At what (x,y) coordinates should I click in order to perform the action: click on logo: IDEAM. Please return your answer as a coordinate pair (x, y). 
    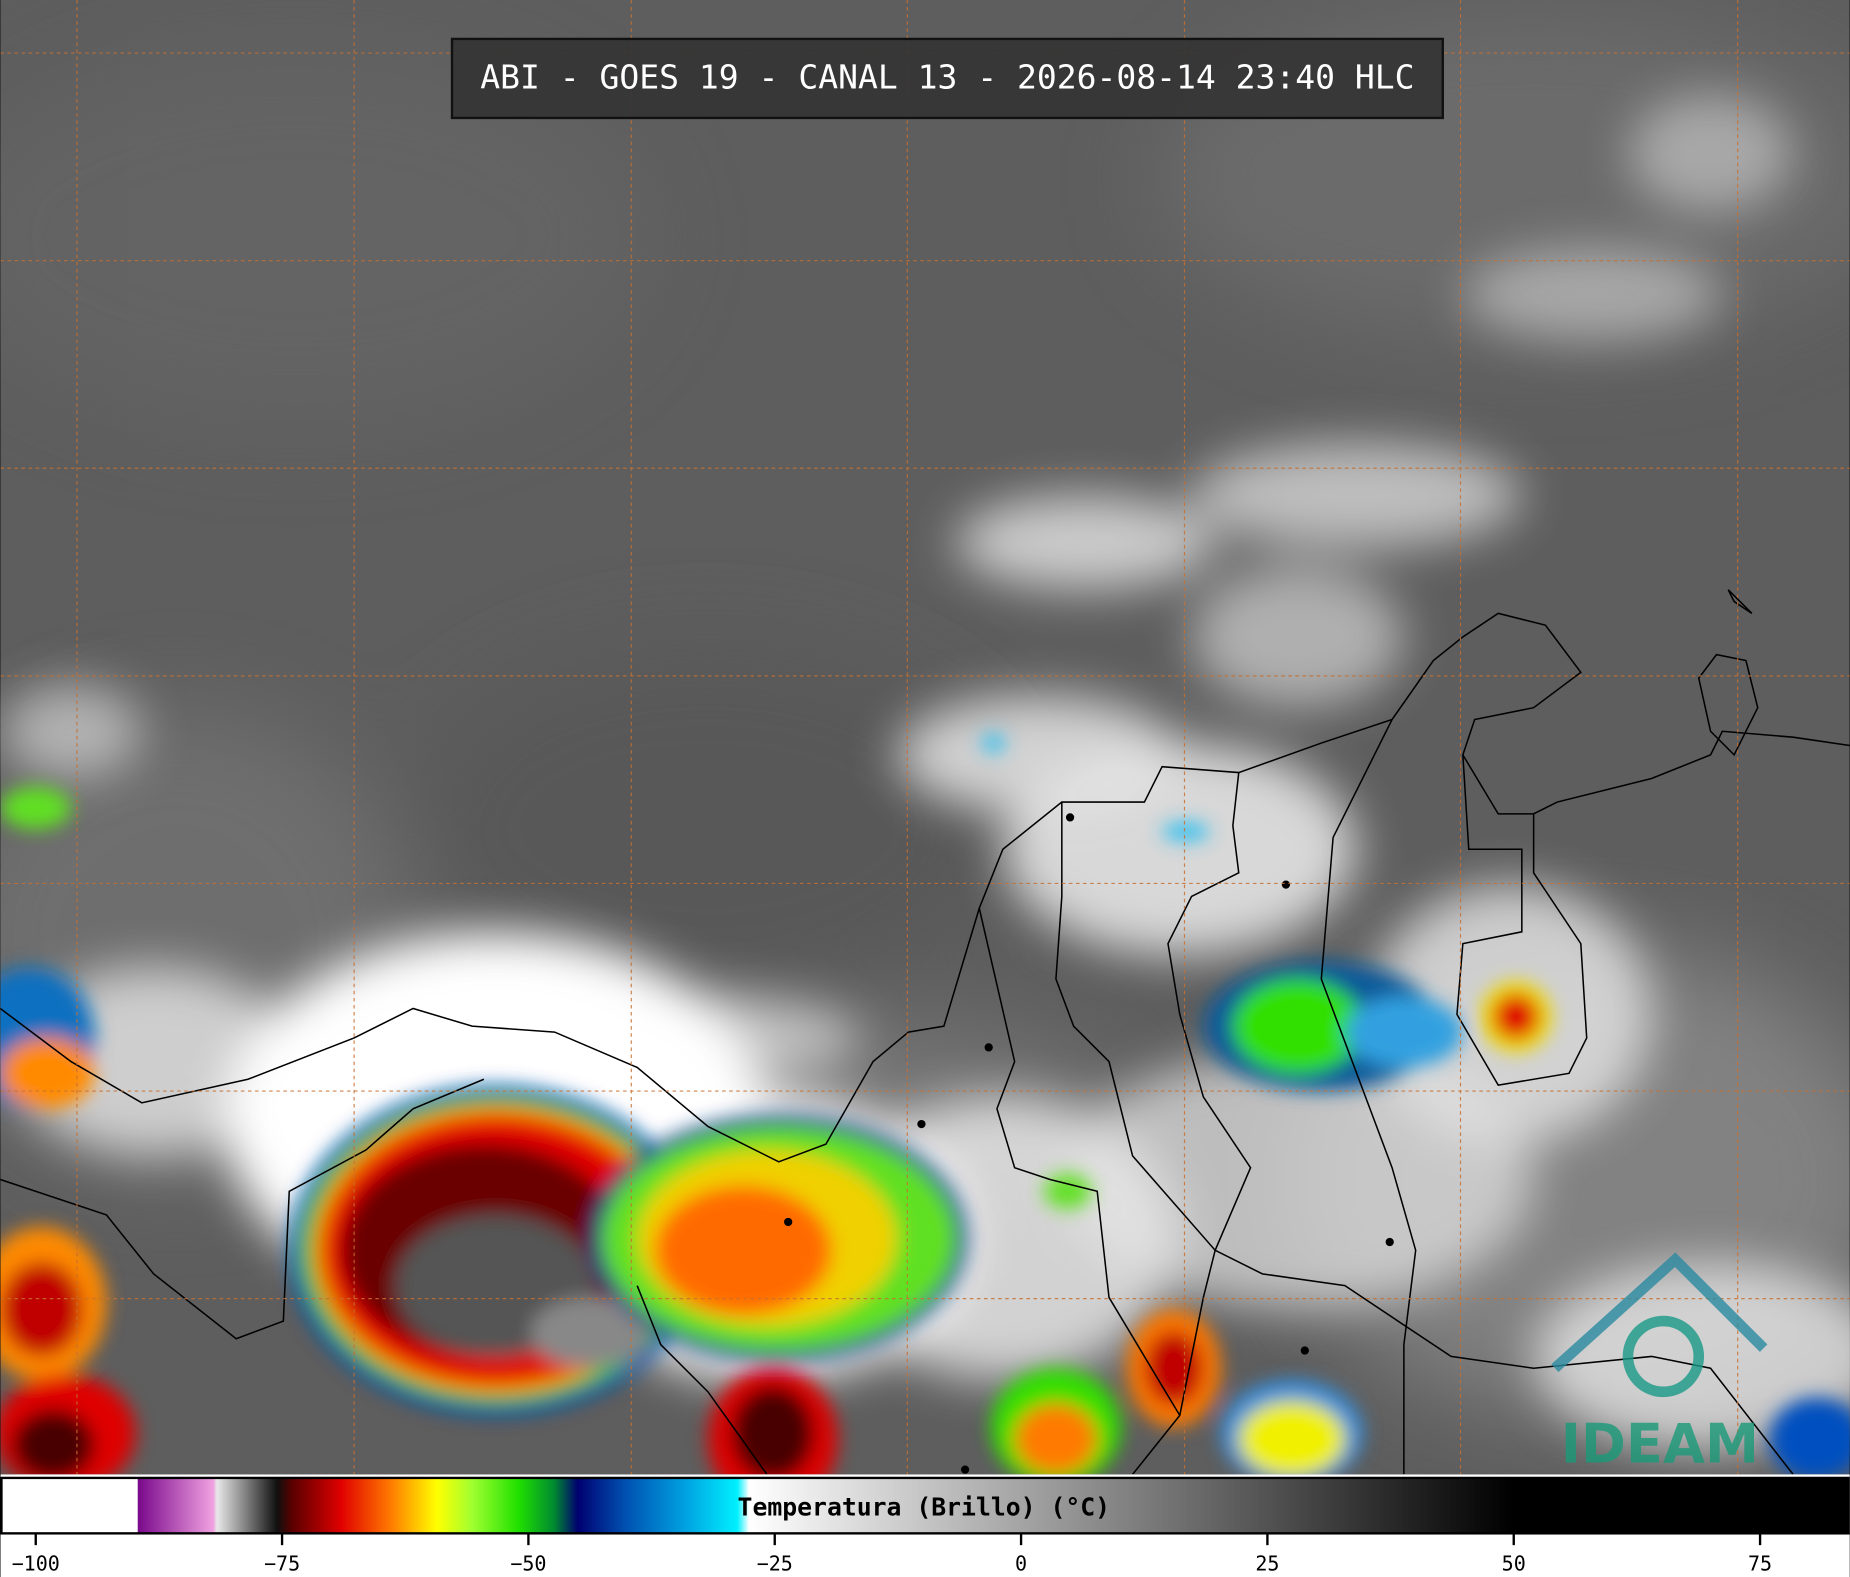
    Looking at the image, I should click on (1659, 1364).